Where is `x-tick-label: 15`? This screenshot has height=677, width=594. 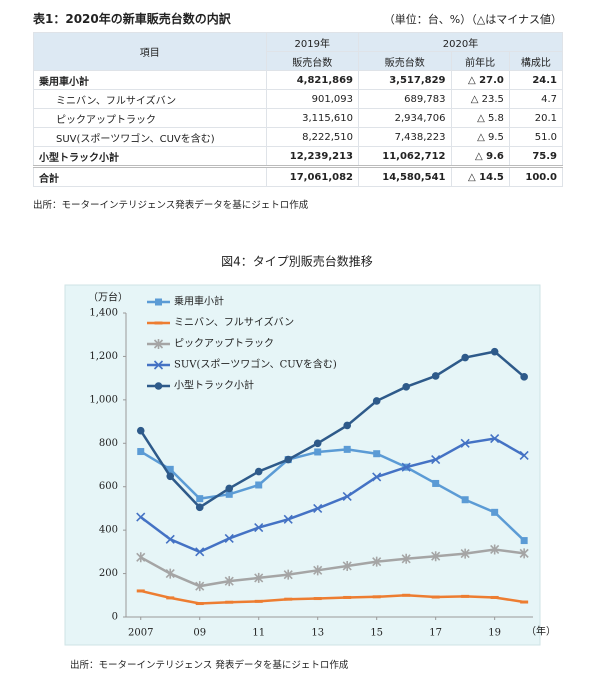
x-tick-label: 15 is located at coordinates (376, 633).